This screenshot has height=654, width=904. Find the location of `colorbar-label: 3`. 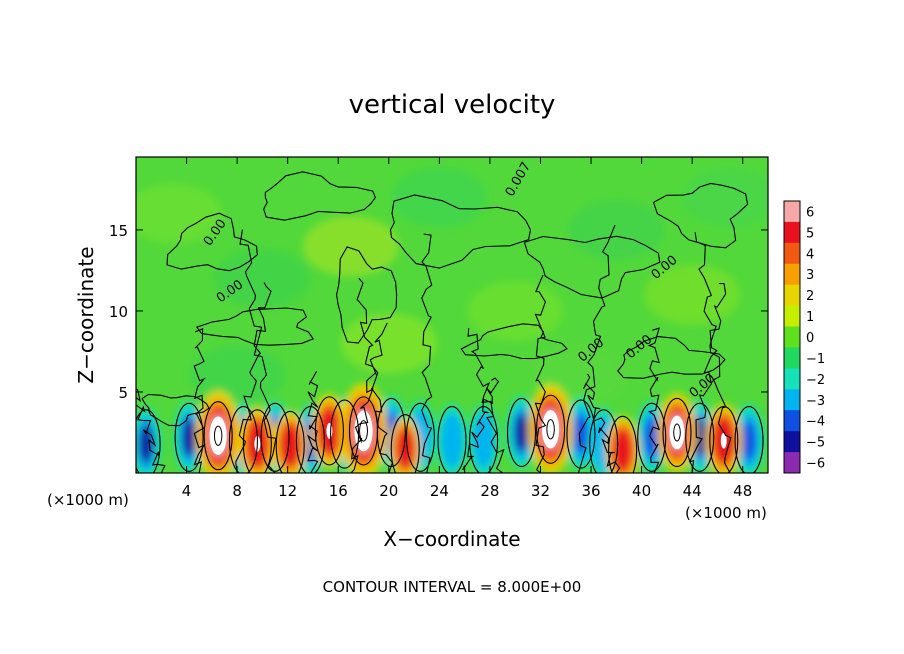

colorbar-label: 3 is located at coordinates (810, 275).